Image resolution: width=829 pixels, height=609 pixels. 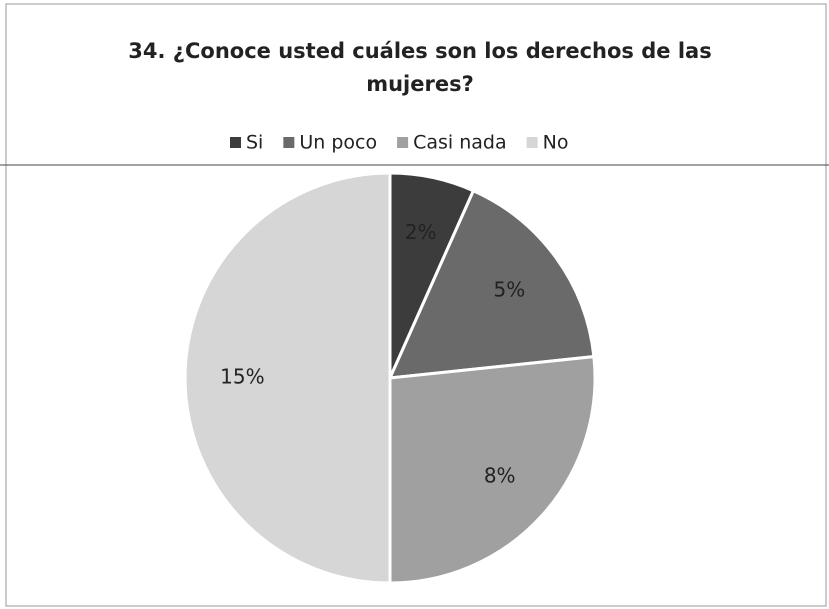 I want to click on legend-label: Si, so click(x=254, y=143).